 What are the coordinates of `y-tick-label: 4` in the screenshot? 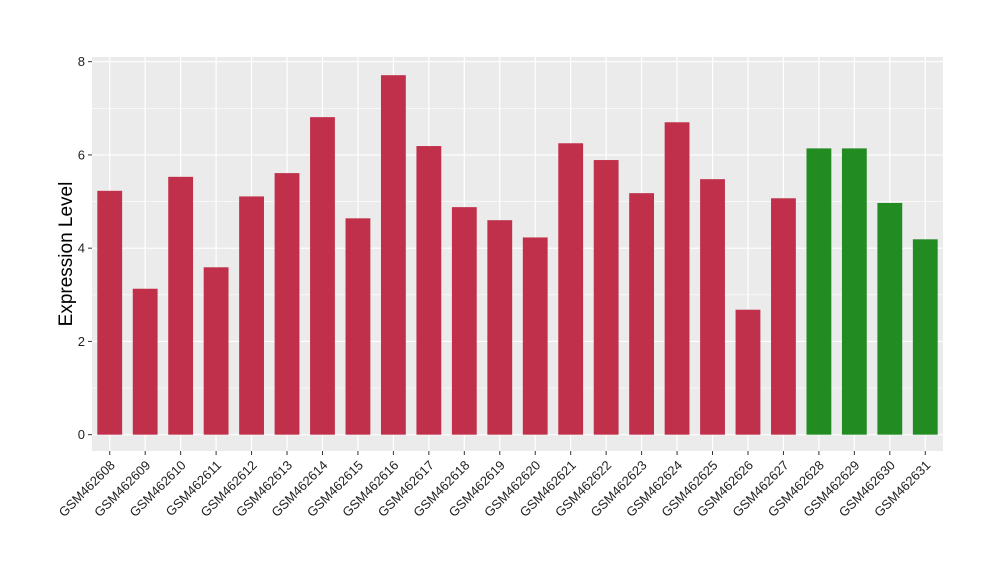 It's located at (81, 248).